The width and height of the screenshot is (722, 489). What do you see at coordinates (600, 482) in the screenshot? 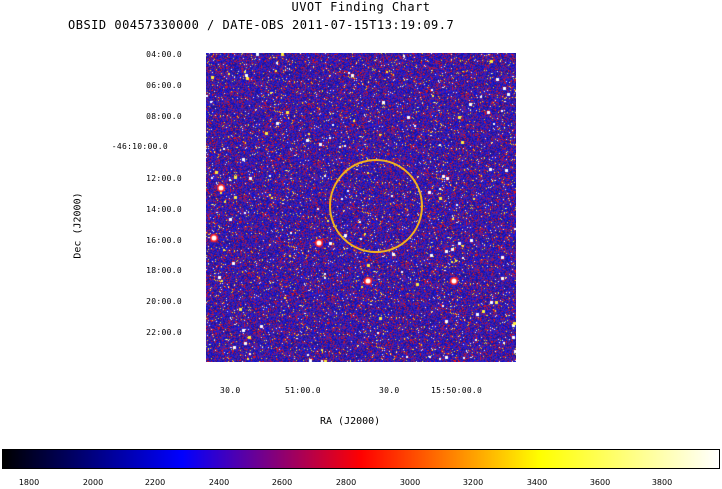
I see `colorbar-tick-label: 3600` at bounding box center [600, 482].